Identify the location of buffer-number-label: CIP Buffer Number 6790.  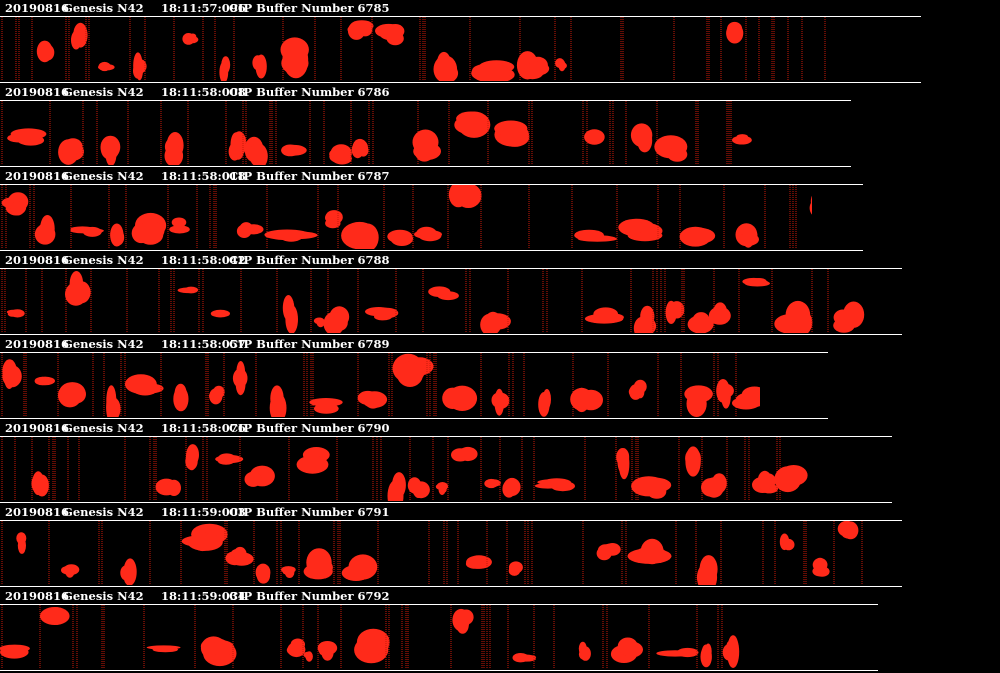
(309, 428).